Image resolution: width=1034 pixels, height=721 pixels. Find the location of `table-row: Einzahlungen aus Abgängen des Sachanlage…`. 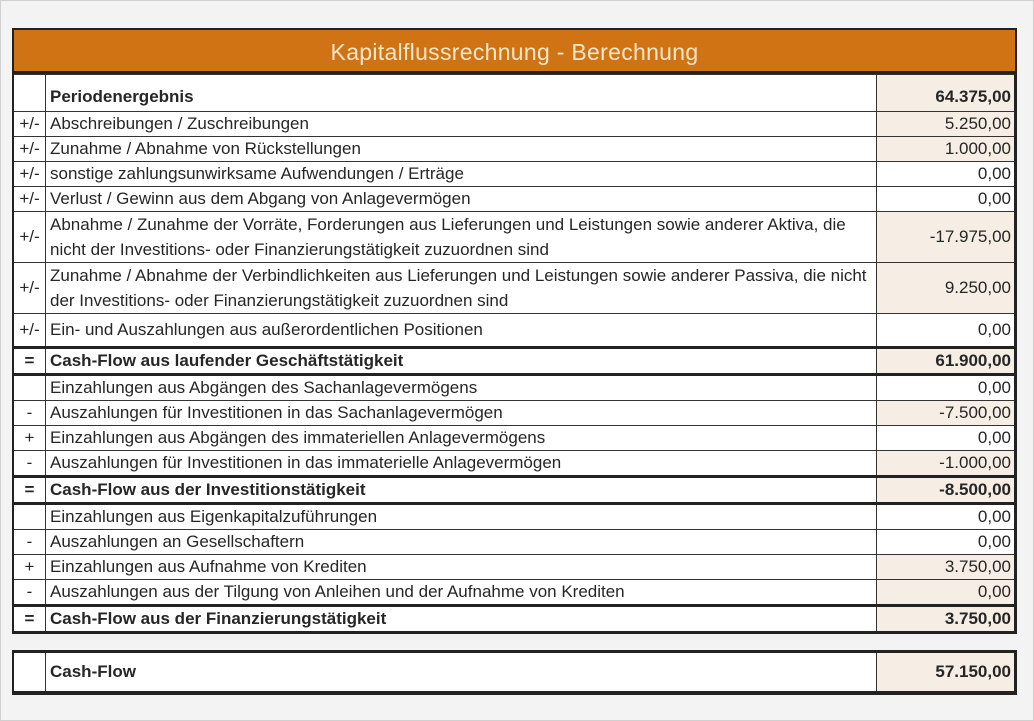

table-row: Einzahlungen aus Abgängen des Sachanlage… is located at coordinates (514, 387).